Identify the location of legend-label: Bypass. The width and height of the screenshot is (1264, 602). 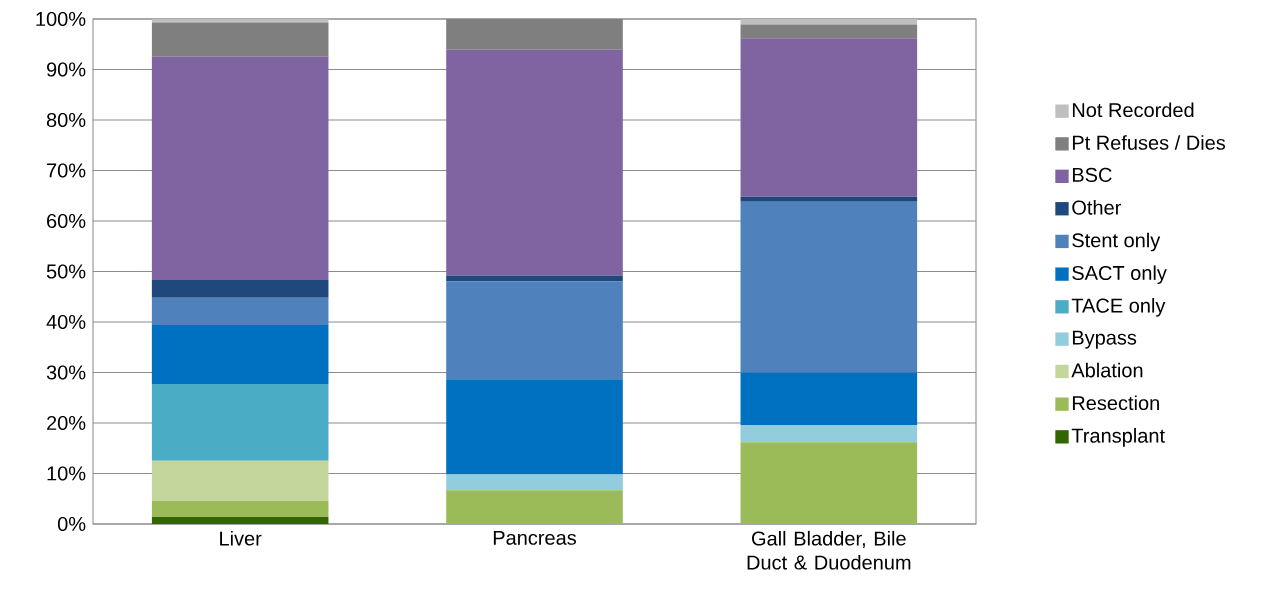
(1104, 339).